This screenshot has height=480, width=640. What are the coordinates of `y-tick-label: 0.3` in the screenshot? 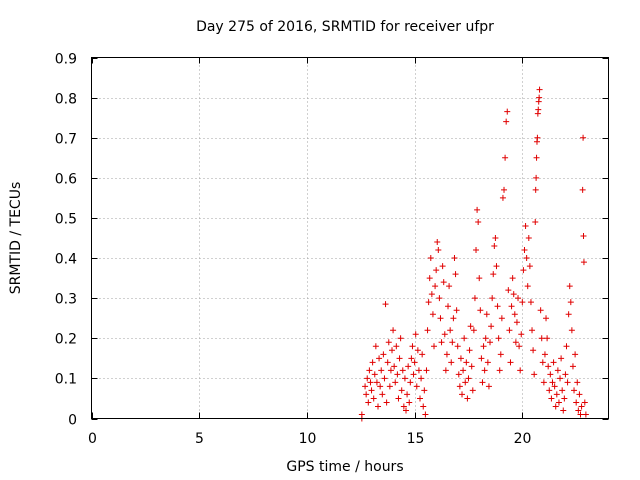 It's located at (66, 300).